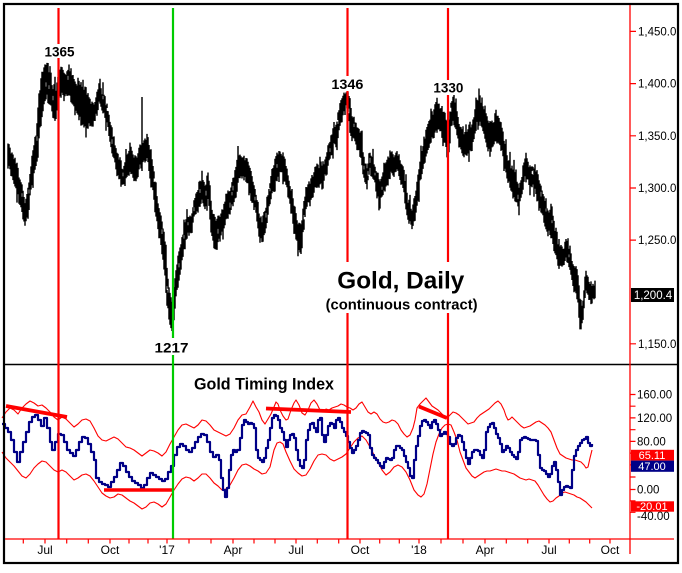  I want to click on svg-text: '18, so click(419, 550).